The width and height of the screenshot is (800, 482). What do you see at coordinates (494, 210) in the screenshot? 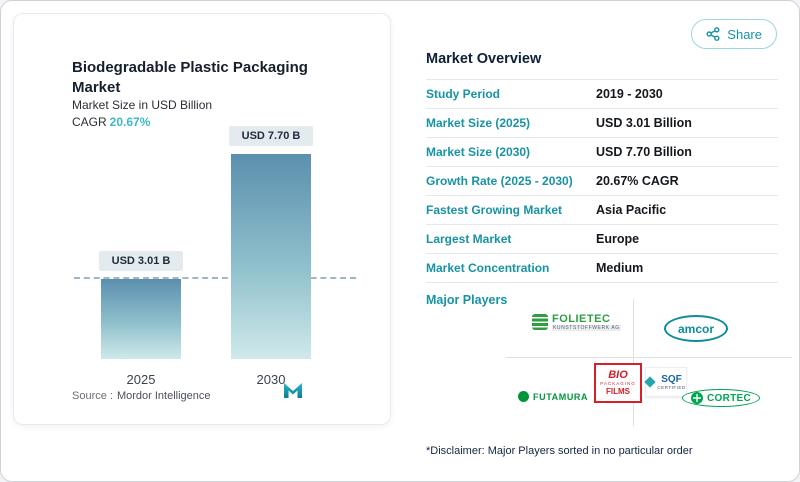
I see `row-label: Fastest Growing Market` at bounding box center [494, 210].